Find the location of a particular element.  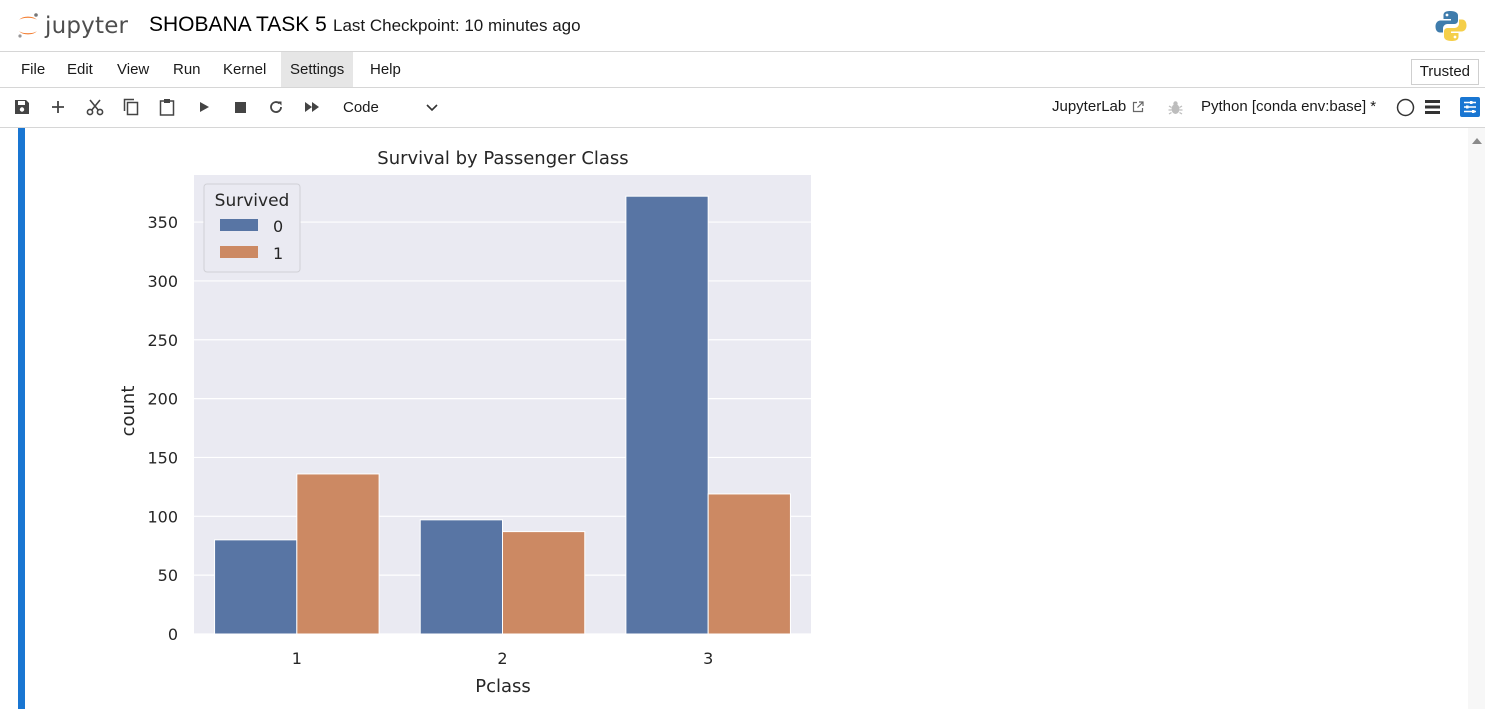

kernel-status-idle-icon is located at coordinates (1405, 107).